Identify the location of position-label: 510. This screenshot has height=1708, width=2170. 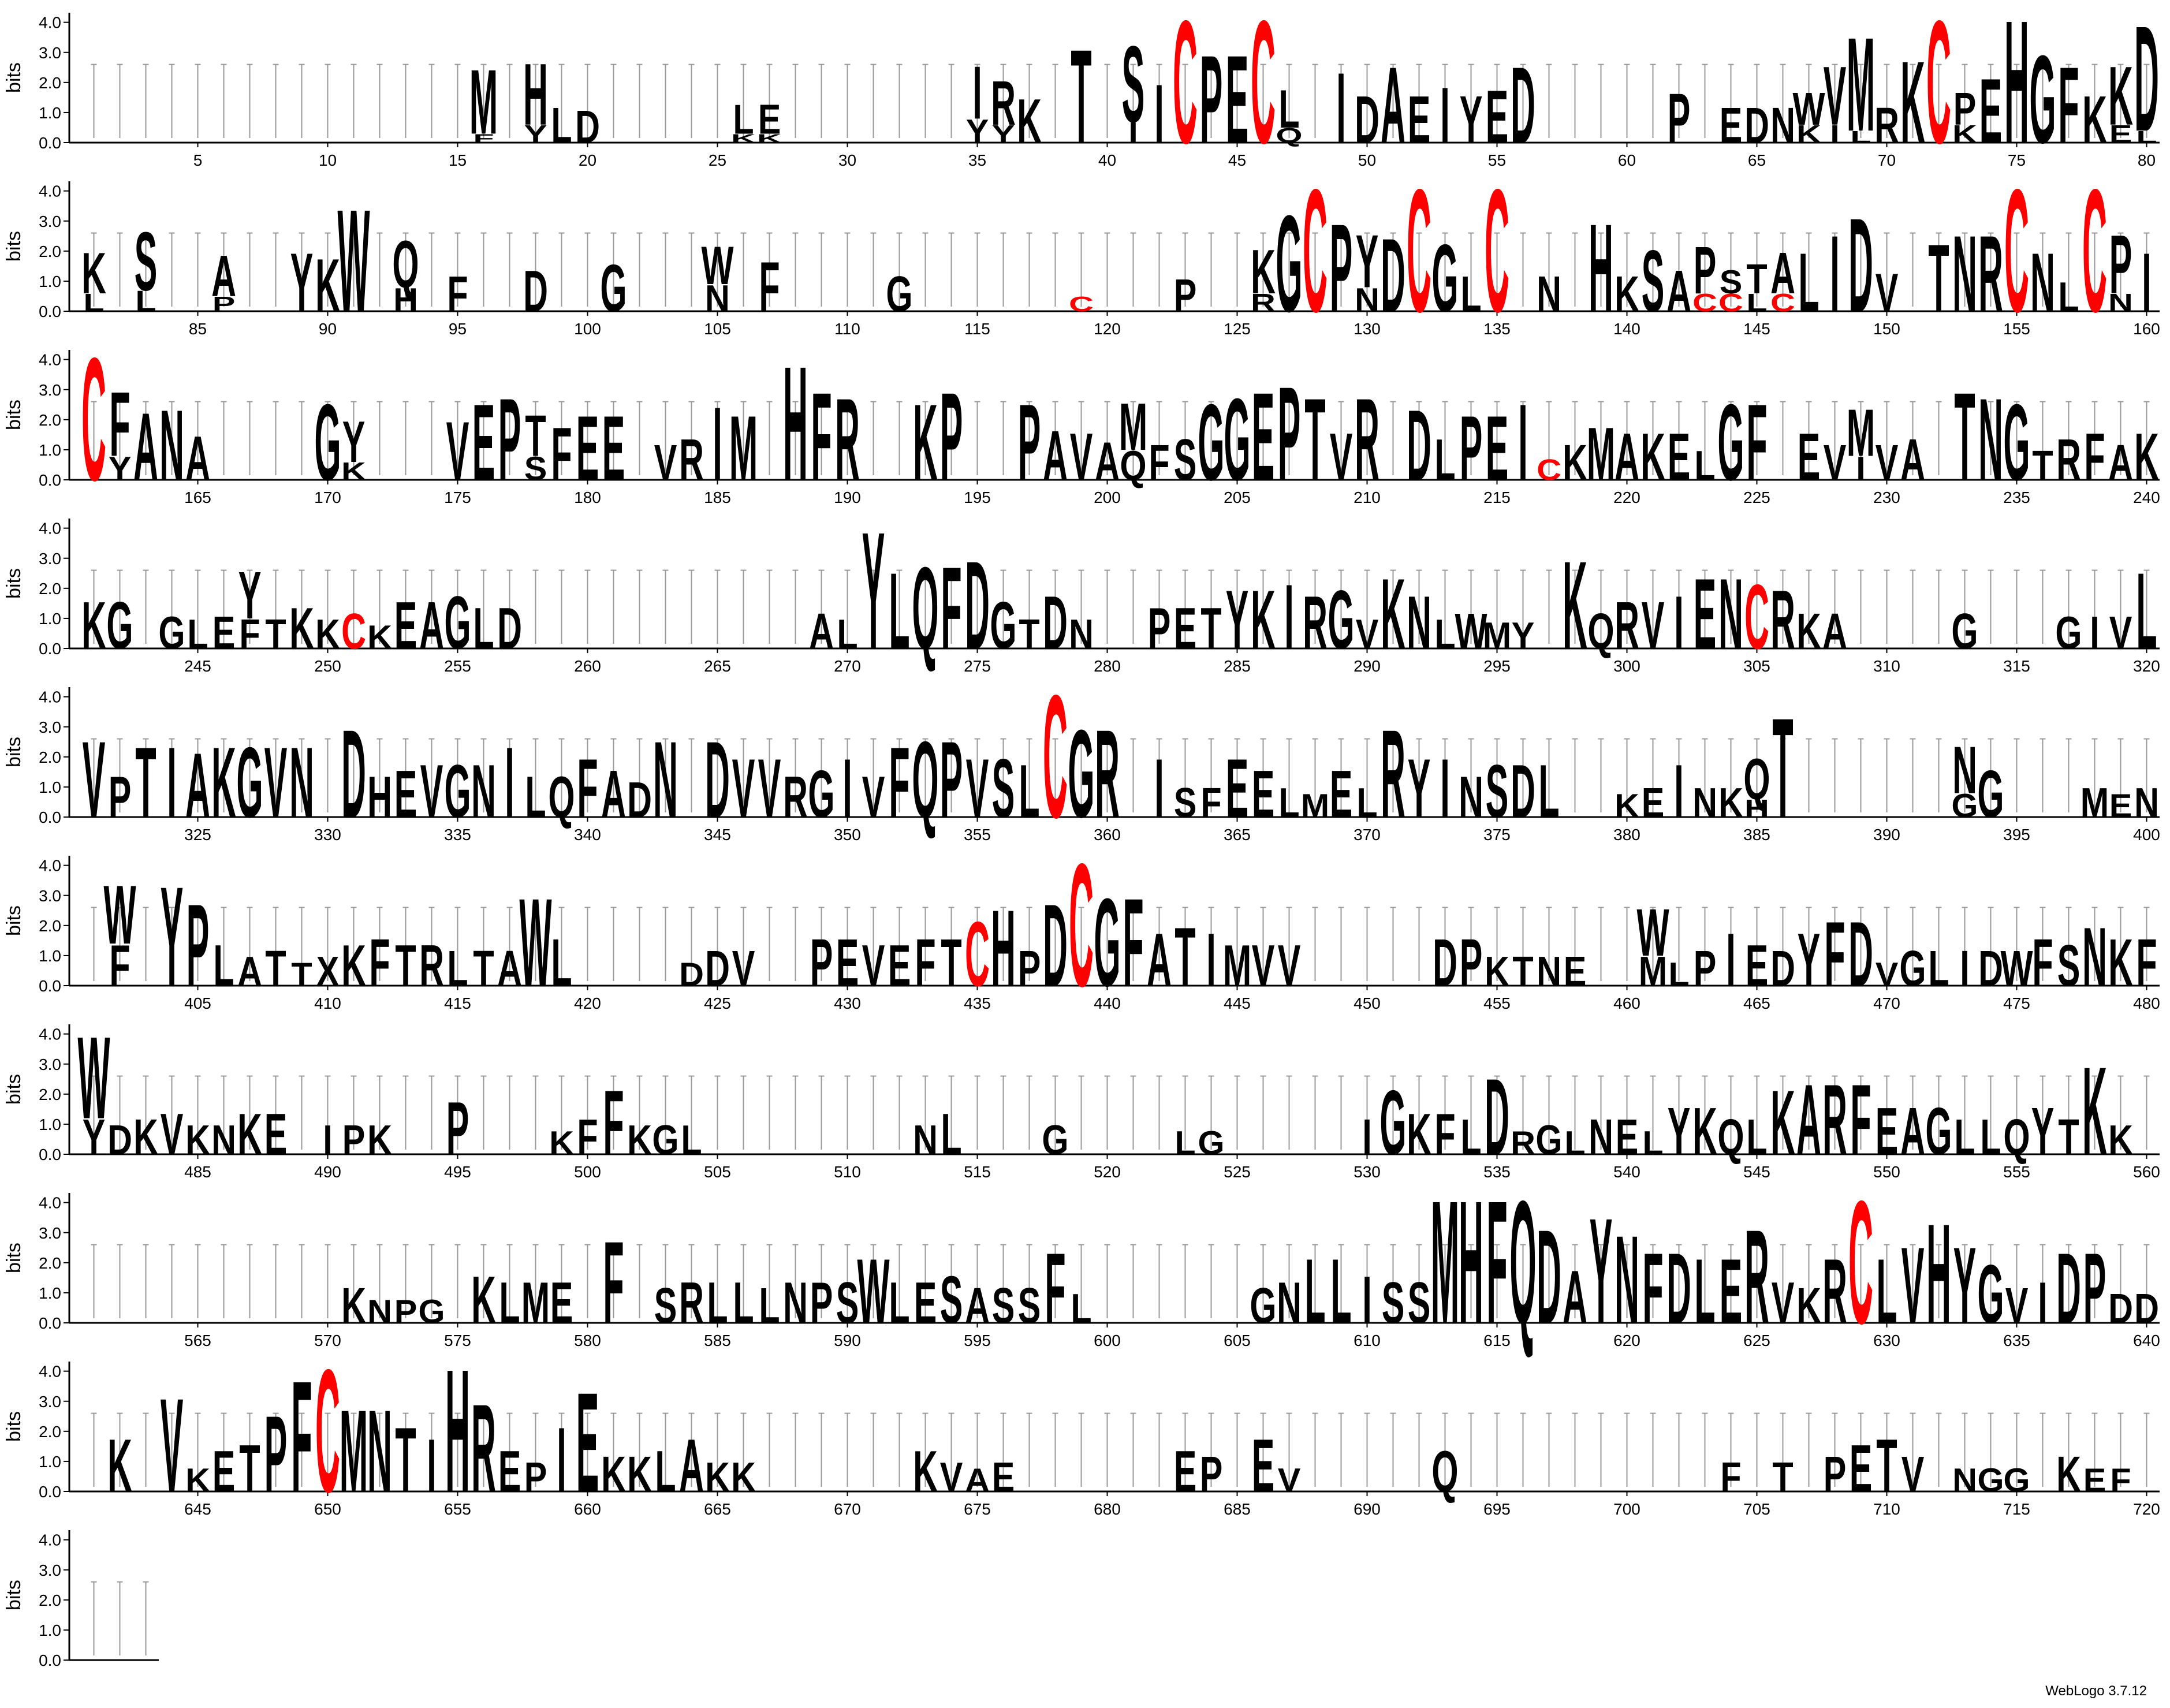
(848, 1172).